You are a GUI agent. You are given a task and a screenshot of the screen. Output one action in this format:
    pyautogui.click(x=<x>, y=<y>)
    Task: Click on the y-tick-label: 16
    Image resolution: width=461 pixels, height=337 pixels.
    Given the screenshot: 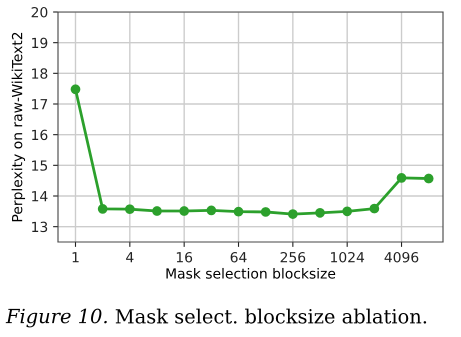 What is the action you would take?
    pyautogui.click(x=40, y=135)
    